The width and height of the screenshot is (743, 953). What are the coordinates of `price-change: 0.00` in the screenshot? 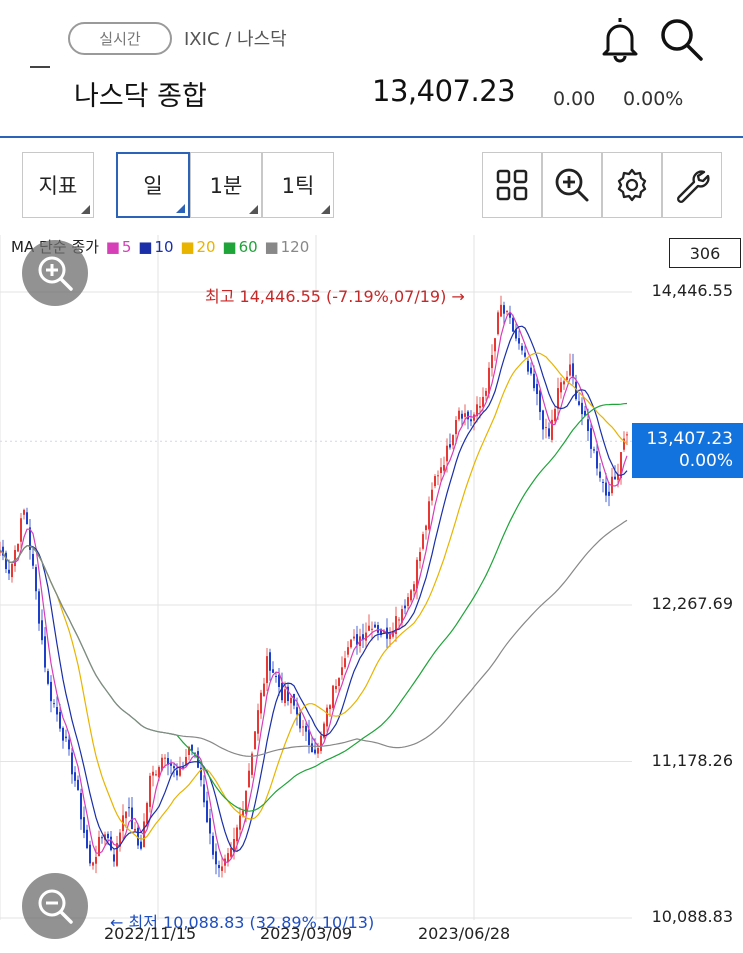 It's located at (574, 99).